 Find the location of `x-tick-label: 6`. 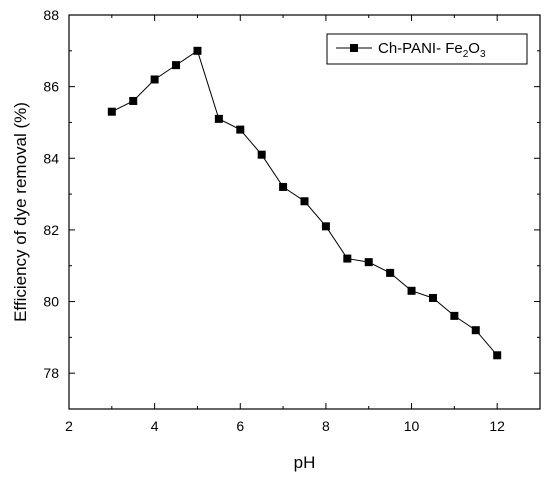

x-tick-label: 6 is located at coordinates (240, 426).